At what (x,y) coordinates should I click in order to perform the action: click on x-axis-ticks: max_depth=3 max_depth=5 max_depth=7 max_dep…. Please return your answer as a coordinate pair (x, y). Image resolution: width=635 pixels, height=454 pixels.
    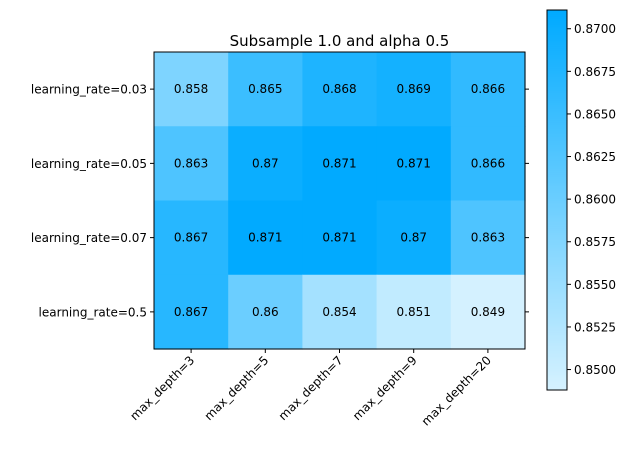
    Looking at the image, I should click on (310, 388).